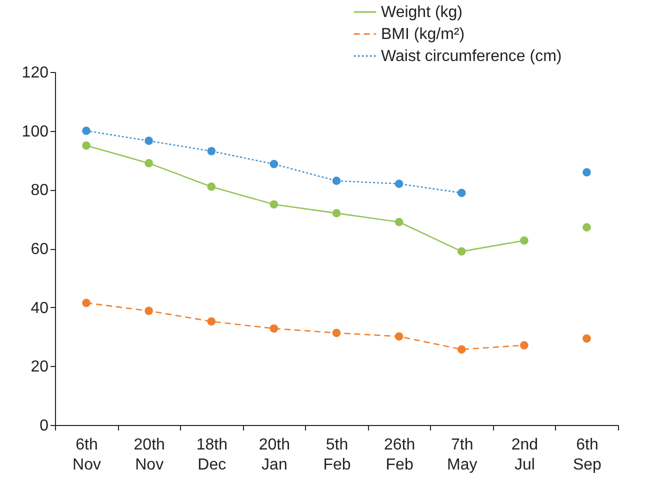  Describe the element at coordinates (35, 73) in the screenshot. I see `y-tick-label: 120` at that location.